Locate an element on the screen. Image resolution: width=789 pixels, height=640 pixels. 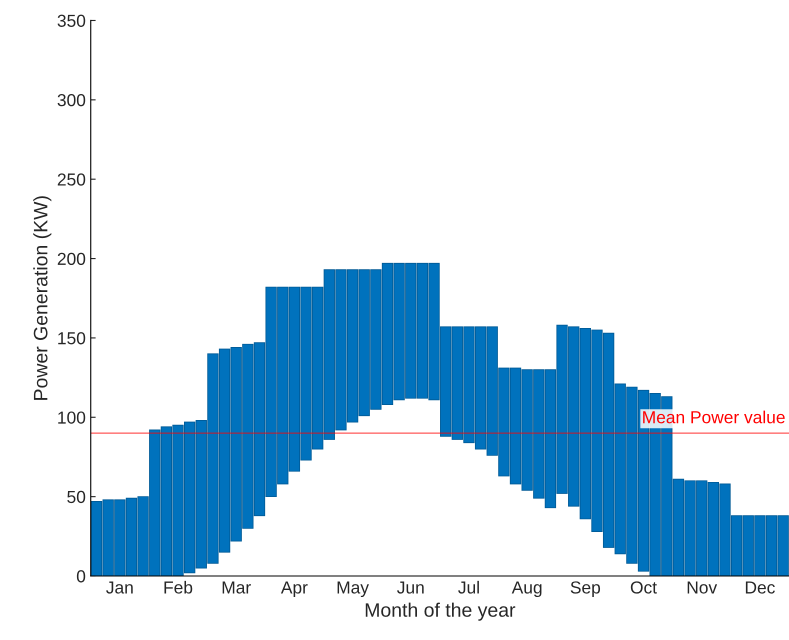
x-tick-label: Jun is located at coordinates (410, 588).